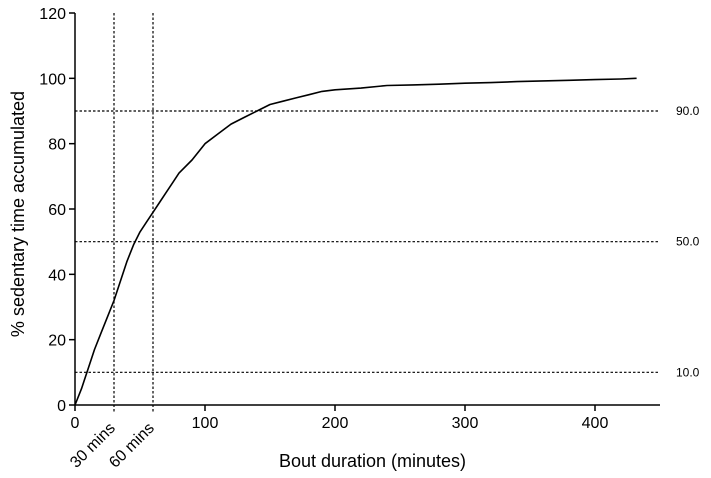 The width and height of the screenshot is (711, 478). Describe the element at coordinates (18, 214) in the screenshot. I see `y-axis-title: % sedentary time accumulated` at that location.